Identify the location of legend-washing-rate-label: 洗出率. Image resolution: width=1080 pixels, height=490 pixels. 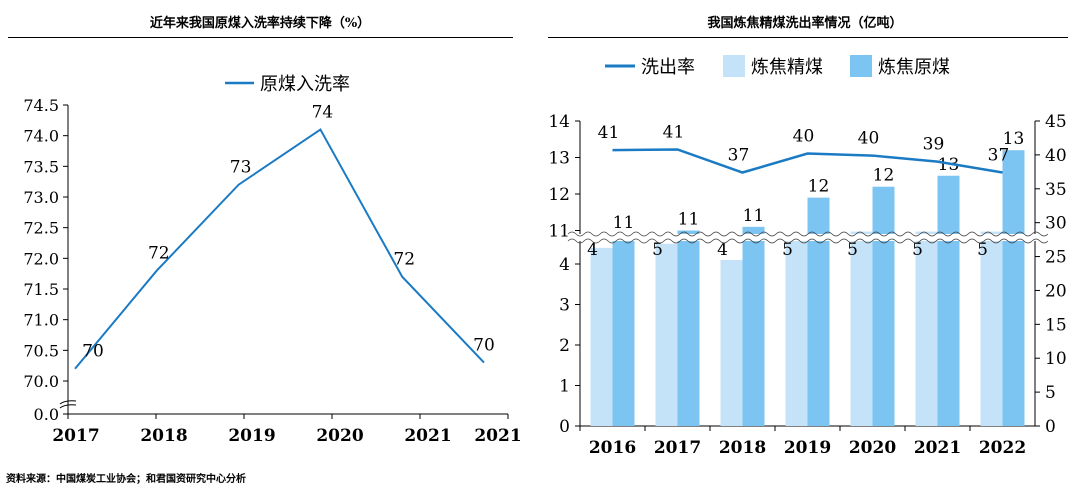
(668, 67).